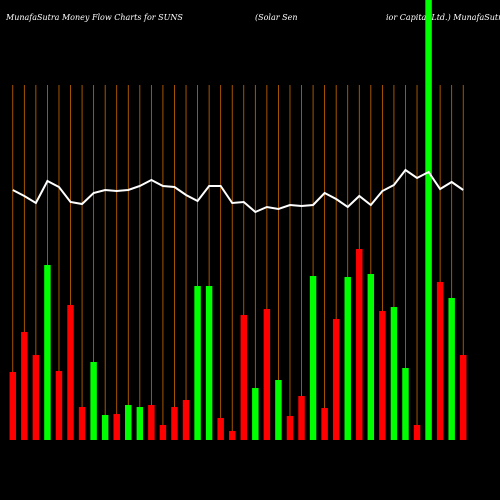 This screenshot has height=500, width=500. I want to click on chart-title: MunafaSutra Money Flow Charts for SUNS, so click(94, 17).